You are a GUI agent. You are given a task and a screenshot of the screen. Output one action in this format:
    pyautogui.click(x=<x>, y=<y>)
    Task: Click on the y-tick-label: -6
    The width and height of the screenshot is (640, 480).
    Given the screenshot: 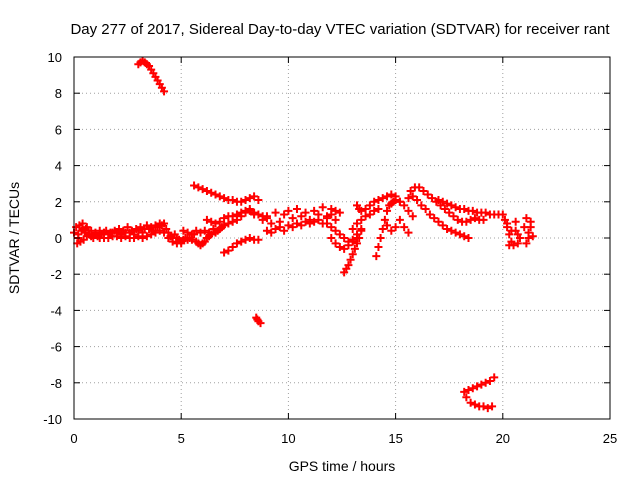 What is the action you would take?
    pyautogui.click(x=56, y=347)
    